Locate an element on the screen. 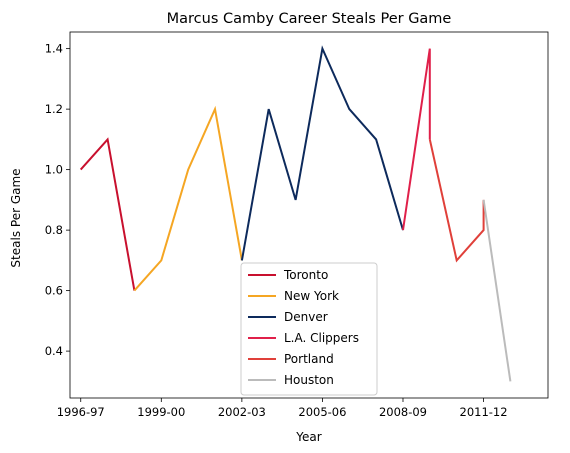 The width and height of the screenshot is (570, 453). y-axis-label: Steals Per Game is located at coordinates (16, 217).